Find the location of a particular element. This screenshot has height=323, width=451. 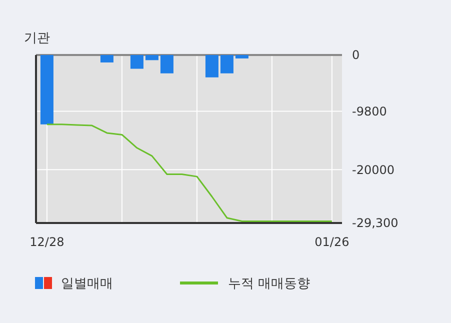

y-tick-label: -20000 is located at coordinates (373, 169).